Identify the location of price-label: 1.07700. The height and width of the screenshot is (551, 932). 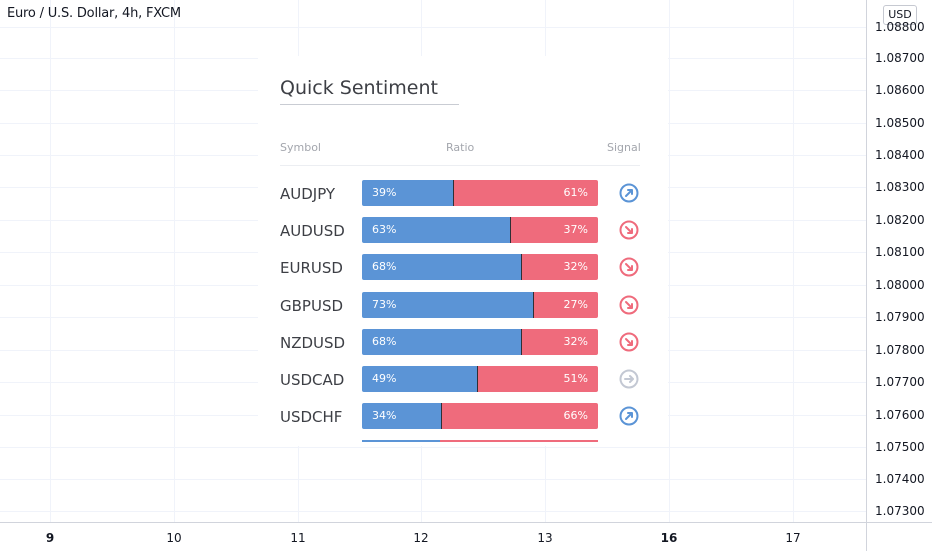
(900, 382).